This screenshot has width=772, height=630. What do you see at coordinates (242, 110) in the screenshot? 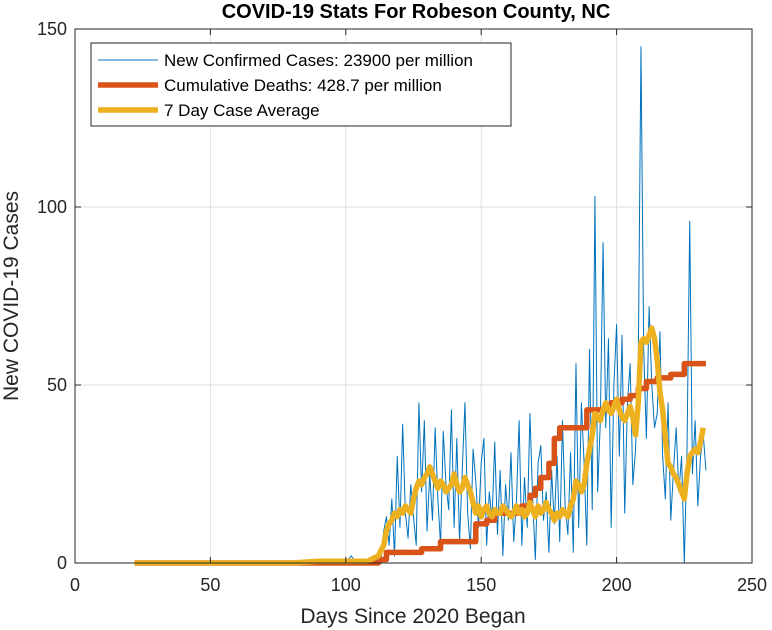
I see `legend-entry-2: 7 Day Case Average` at bounding box center [242, 110].